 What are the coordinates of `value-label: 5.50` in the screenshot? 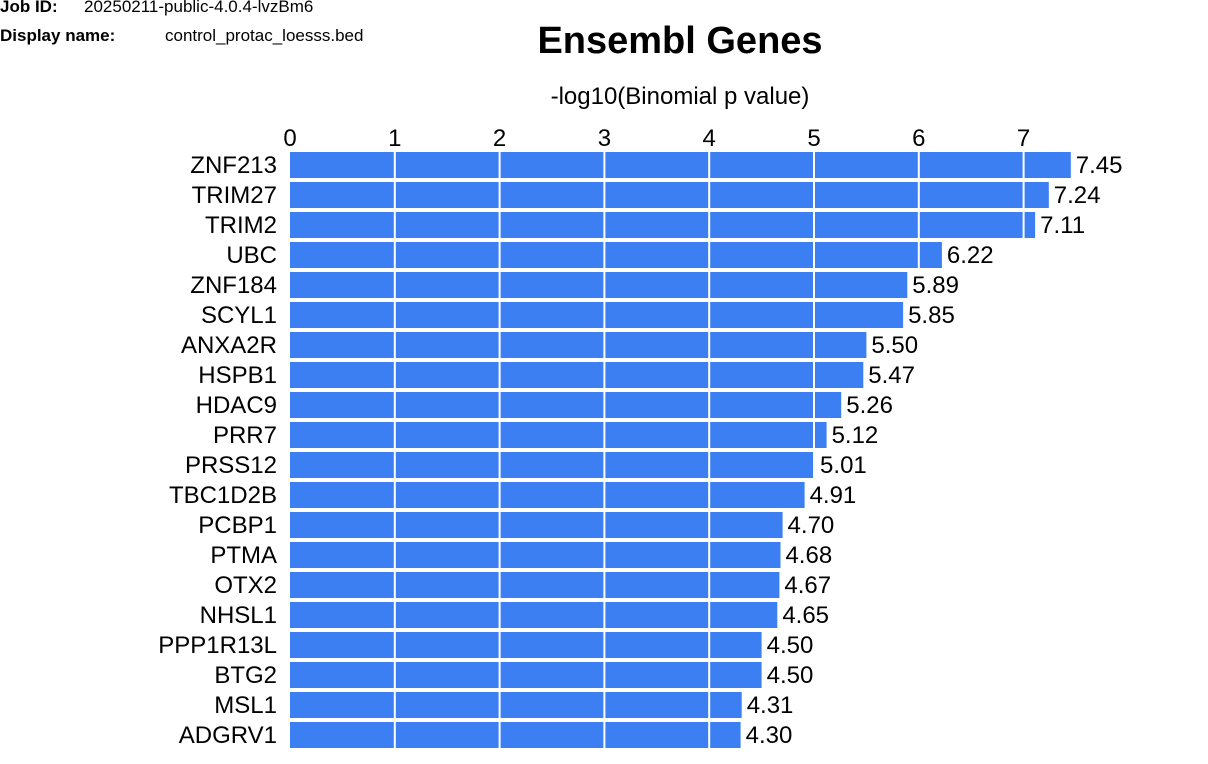 It's located at (894, 345).